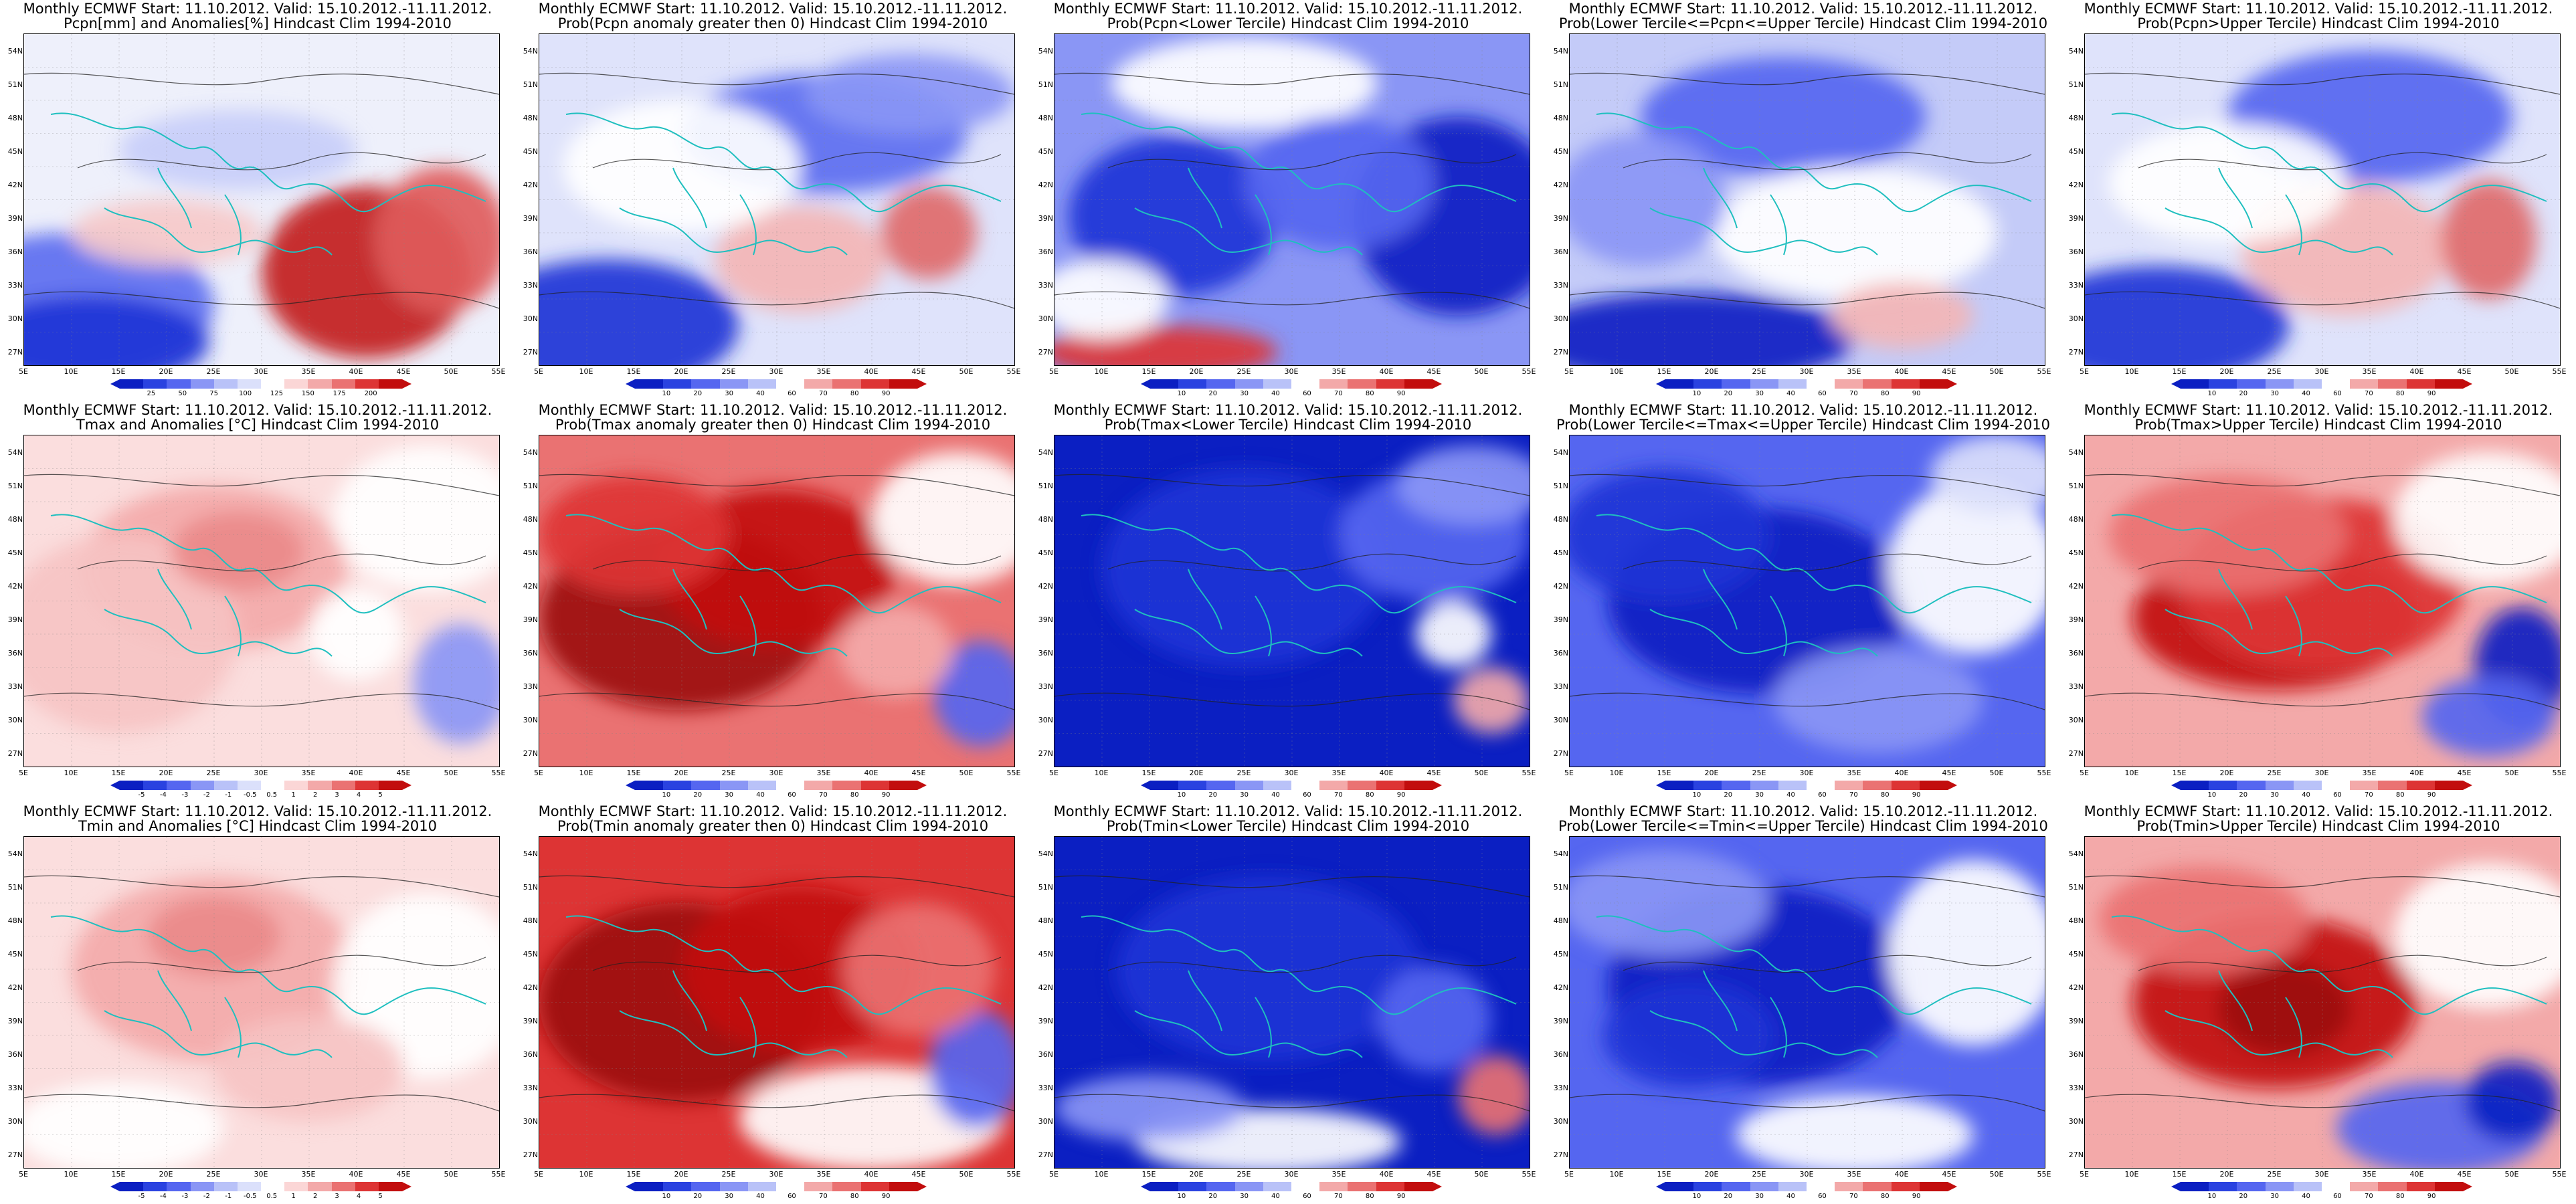 Image resolution: width=2576 pixels, height=1204 pixels. What do you see at coordinates (71, 773) in the screenshot?
I see `longitude-label: 10E` at bounding box center [71, 773].